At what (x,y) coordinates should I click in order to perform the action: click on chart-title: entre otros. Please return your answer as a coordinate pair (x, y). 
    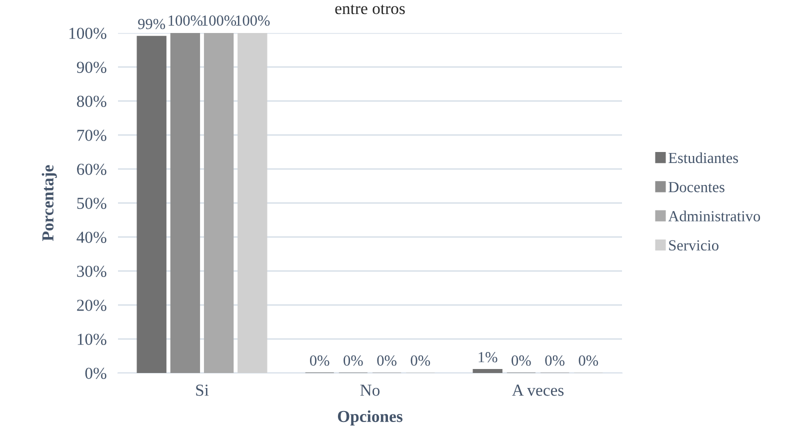
    Looking at the image, I should click on (370, 9).